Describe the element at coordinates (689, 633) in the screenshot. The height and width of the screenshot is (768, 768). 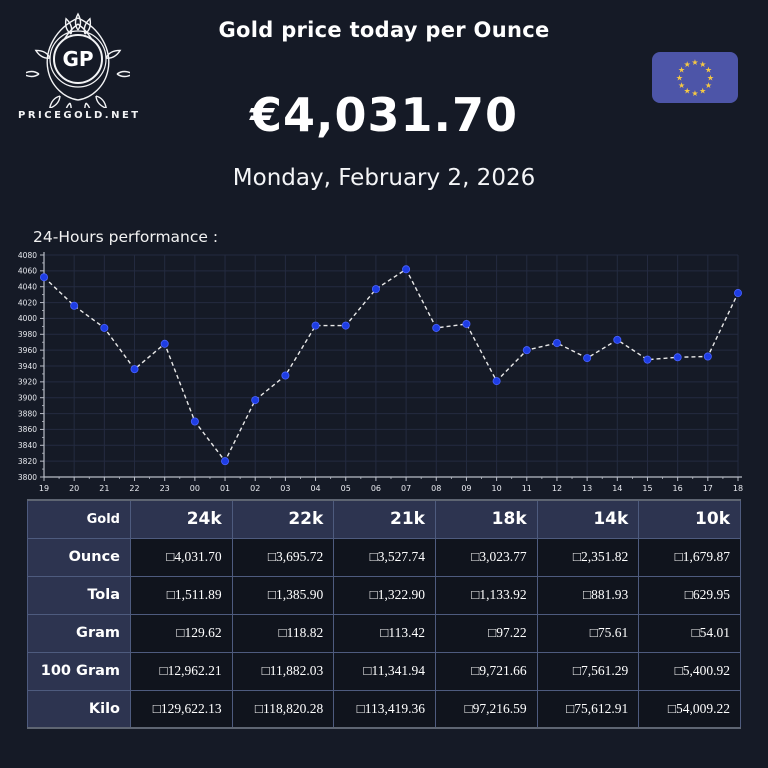
I see `price-cell-gram-10k: □54.01` at that location.